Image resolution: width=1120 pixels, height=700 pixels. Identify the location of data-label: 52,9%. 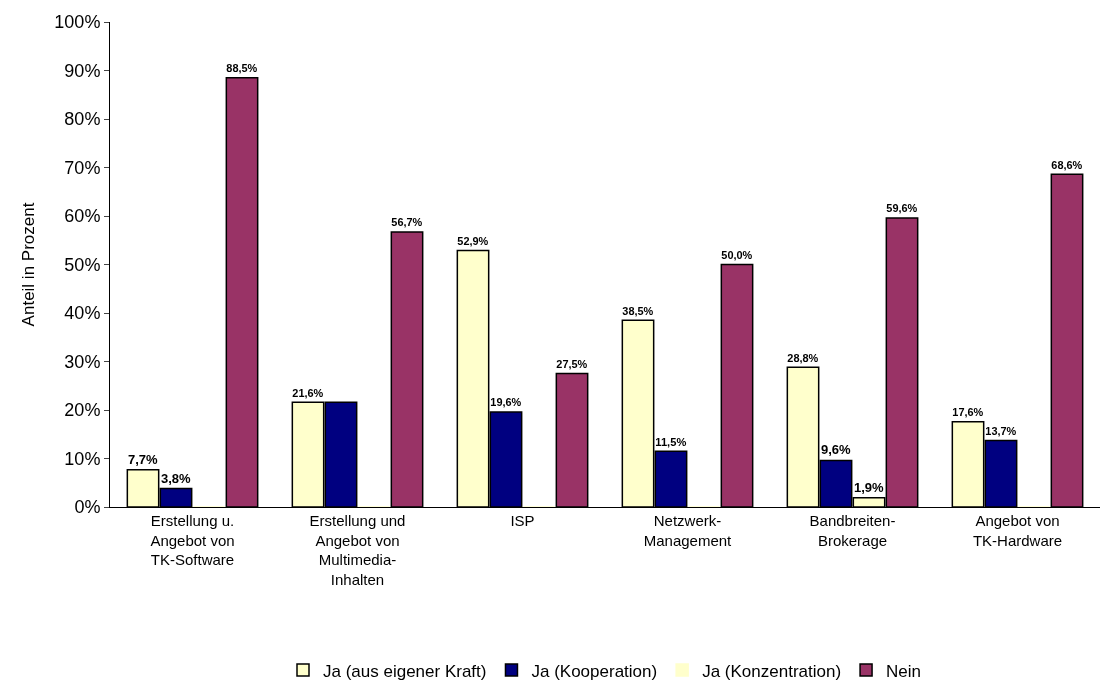
(473, 240).